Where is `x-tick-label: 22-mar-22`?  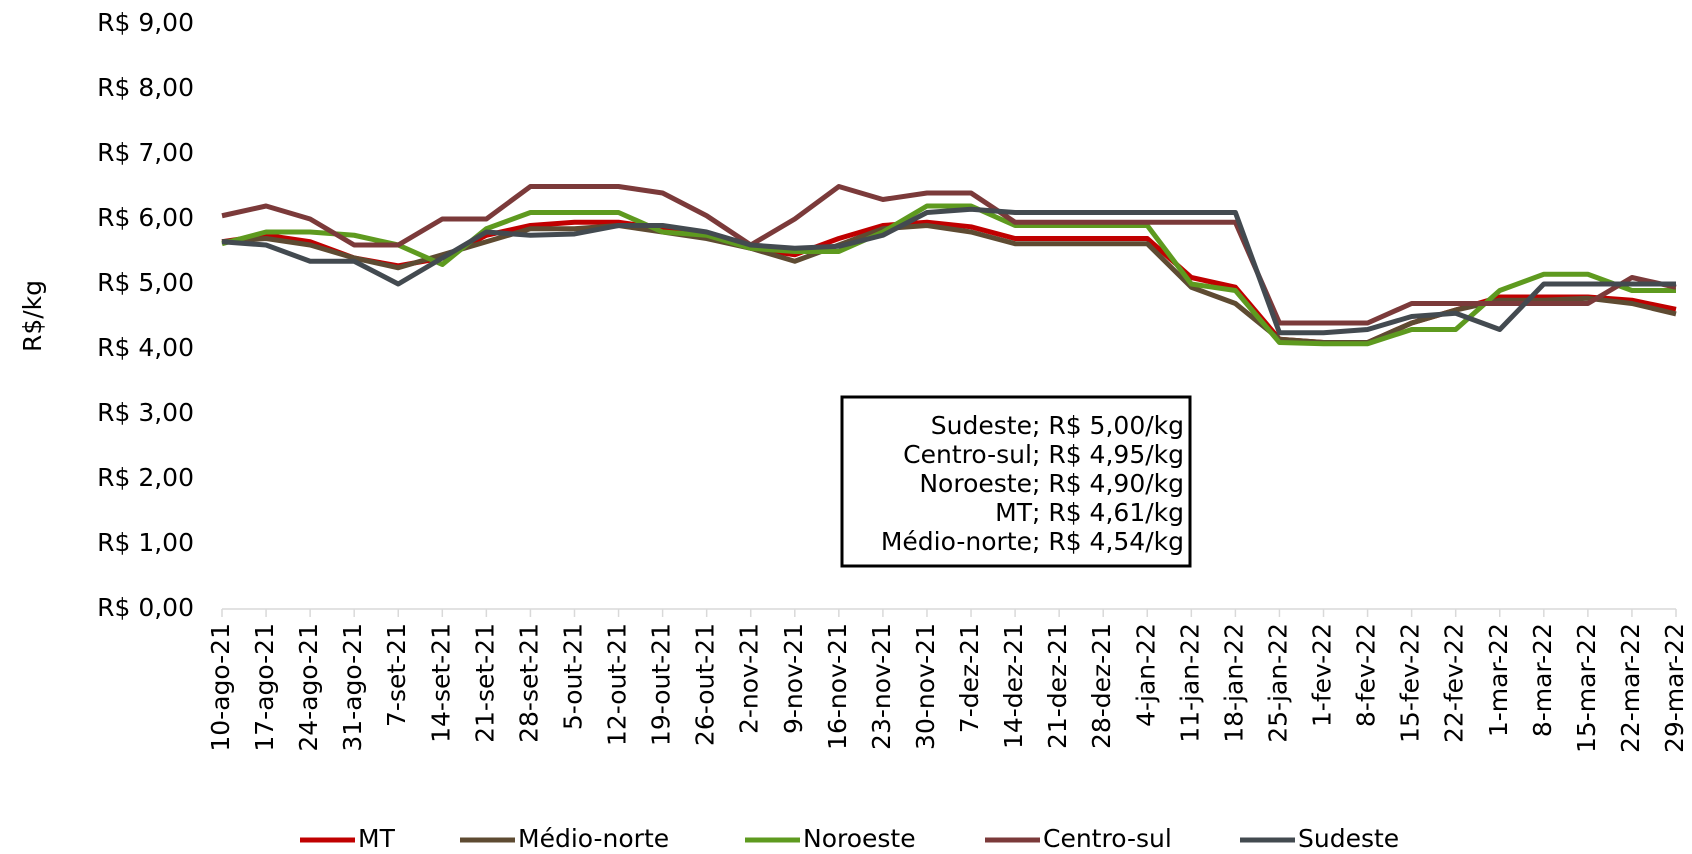 x-tick-label: 22-mar-22 is located at coordinates (1630, 688).